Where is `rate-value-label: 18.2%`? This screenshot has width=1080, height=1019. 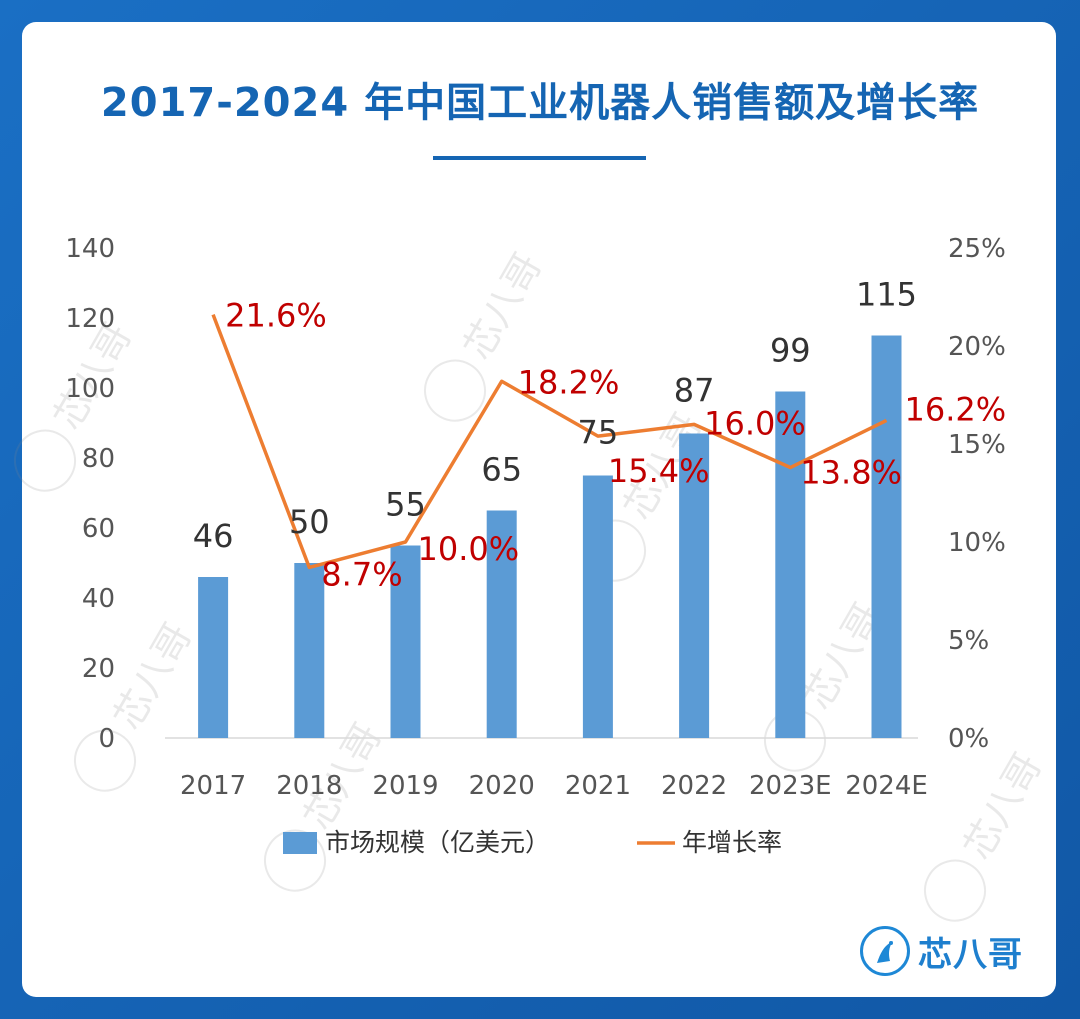 rate-value-label: 18.2% is located at coordinates (569, 382).